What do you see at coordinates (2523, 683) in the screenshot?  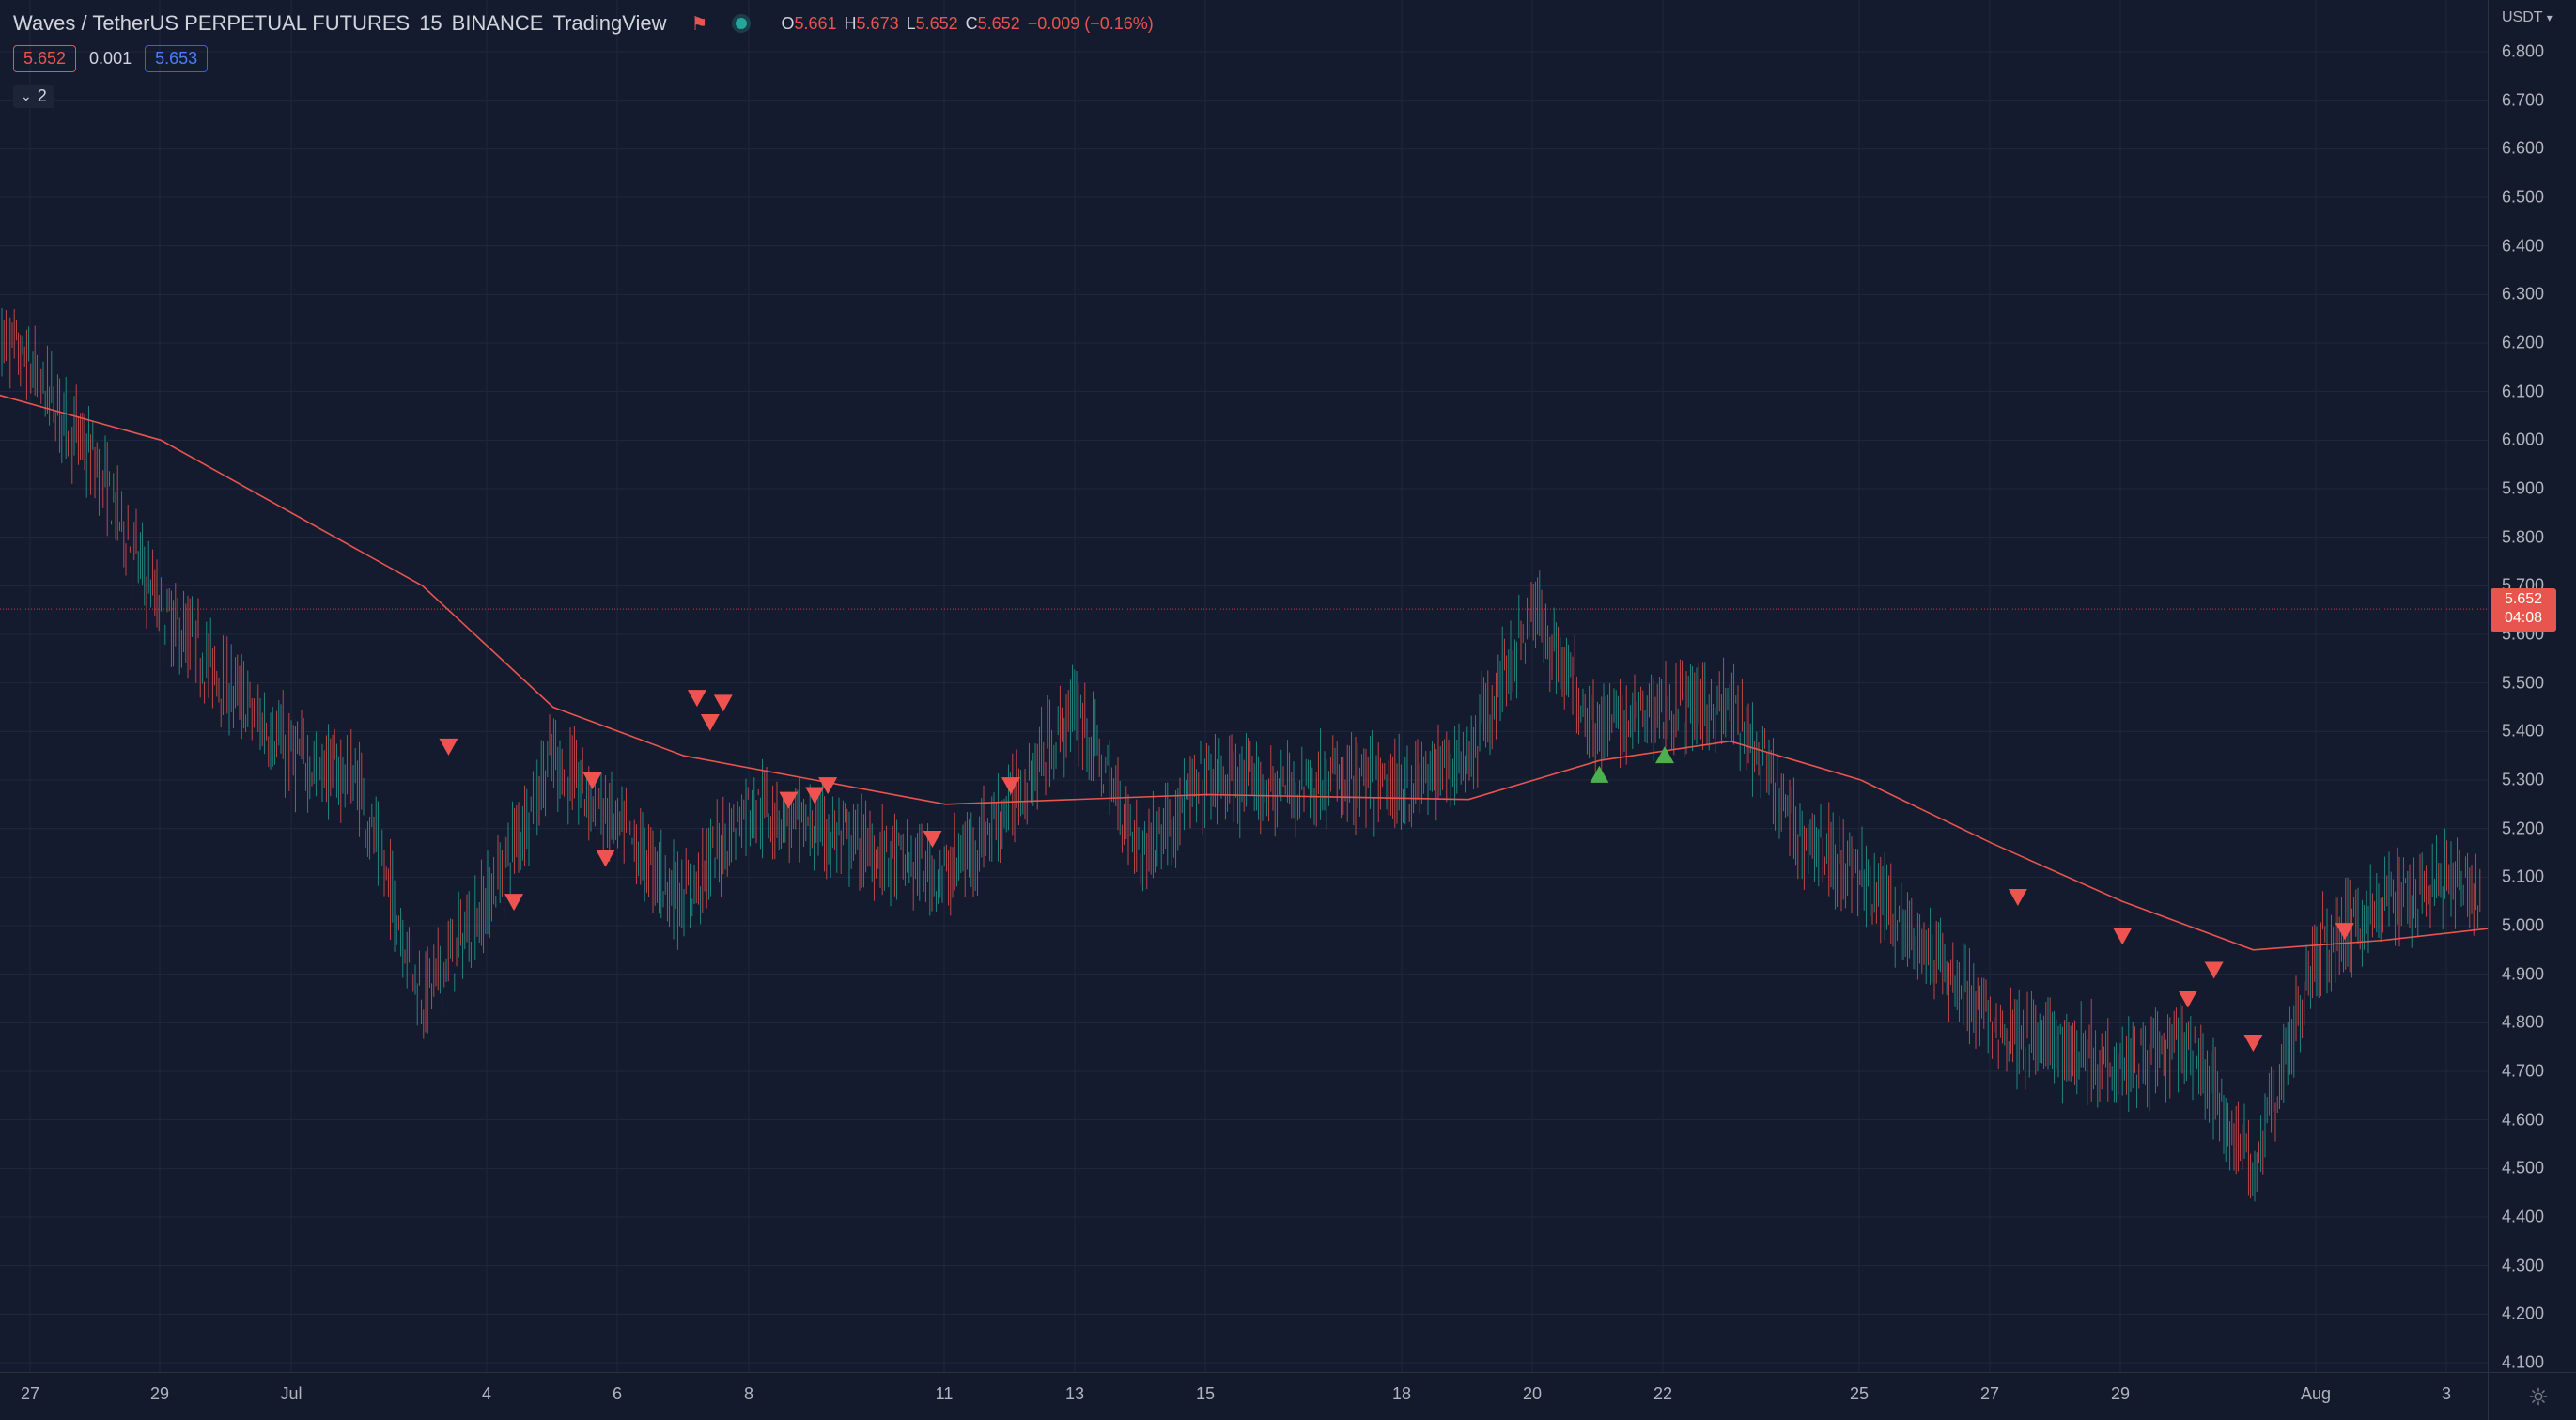 I see `price-tick: 5.500` at bounding box center [2523, 683].